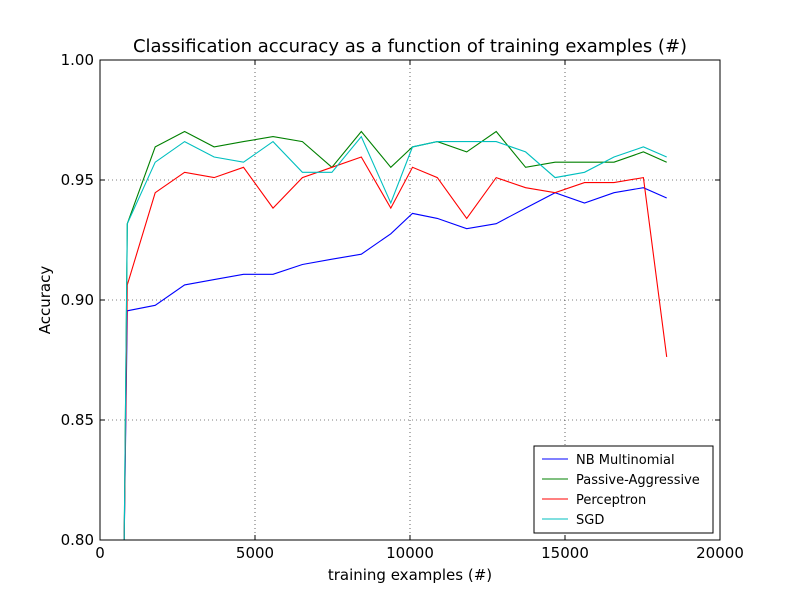  I want to click on y-tick-label: 1.00, so click(77, 60).